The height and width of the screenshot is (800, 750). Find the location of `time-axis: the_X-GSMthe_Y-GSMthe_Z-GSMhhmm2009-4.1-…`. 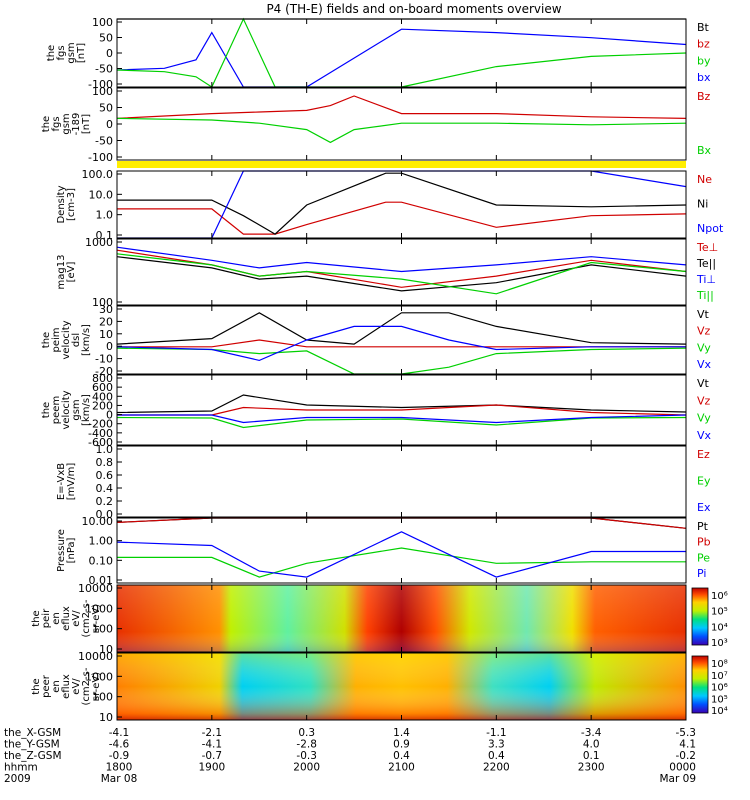

time-axis: the_X-GSMthe_Y-GSMthe_Z-GSMhhmm2009-4.1-… is located at coordinates (350, 756).